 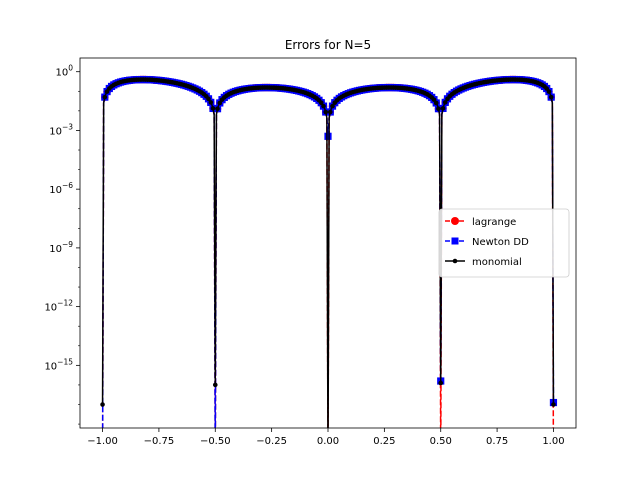 I want to click on y-axis: 10⁰ 10⁻³ 10⁻⁶ 10⁻⁹ 10⁻¹² 10⁻¹⁵, so click(x=62, y=244).